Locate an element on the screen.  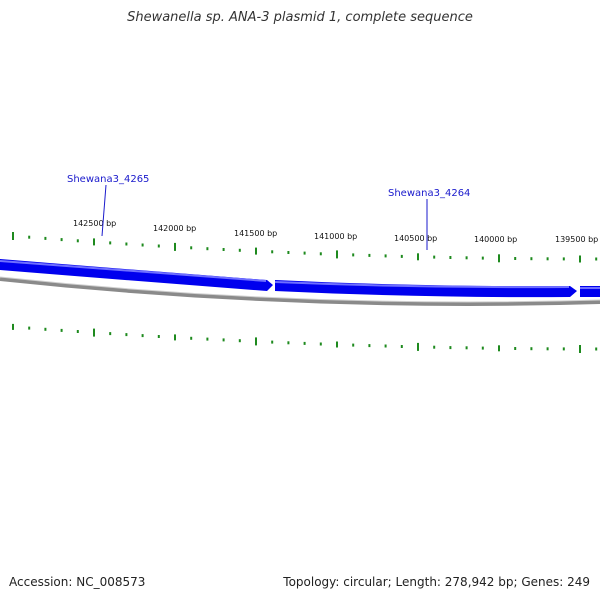
scale-label-142000: 142000 bp is located at coordinates (174, 228).